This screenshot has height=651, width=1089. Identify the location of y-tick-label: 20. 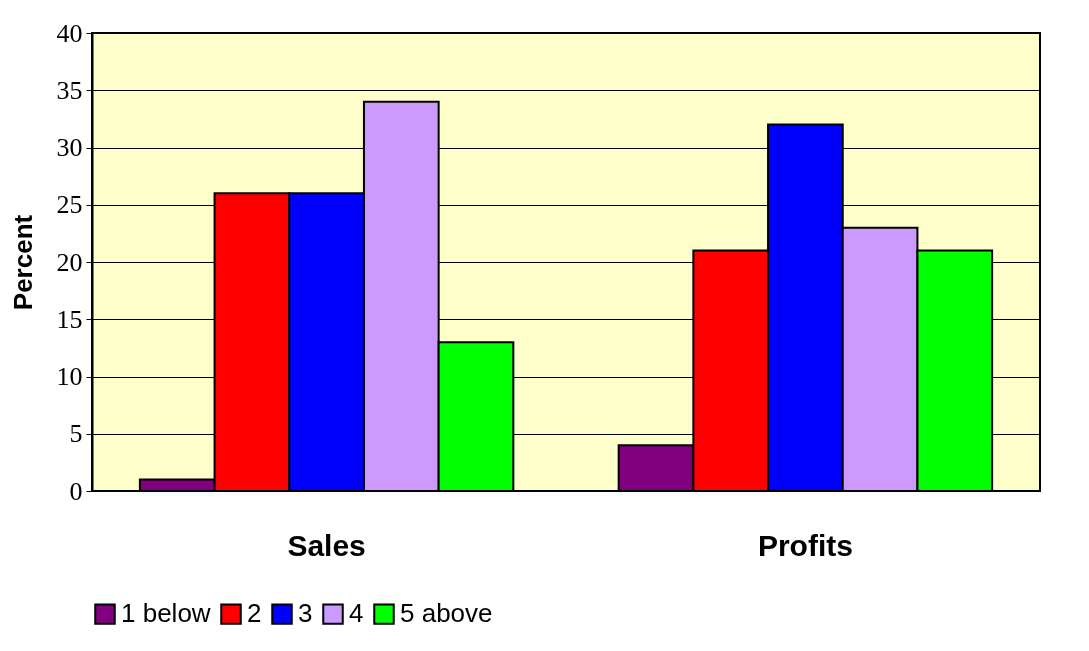
(69, 262).